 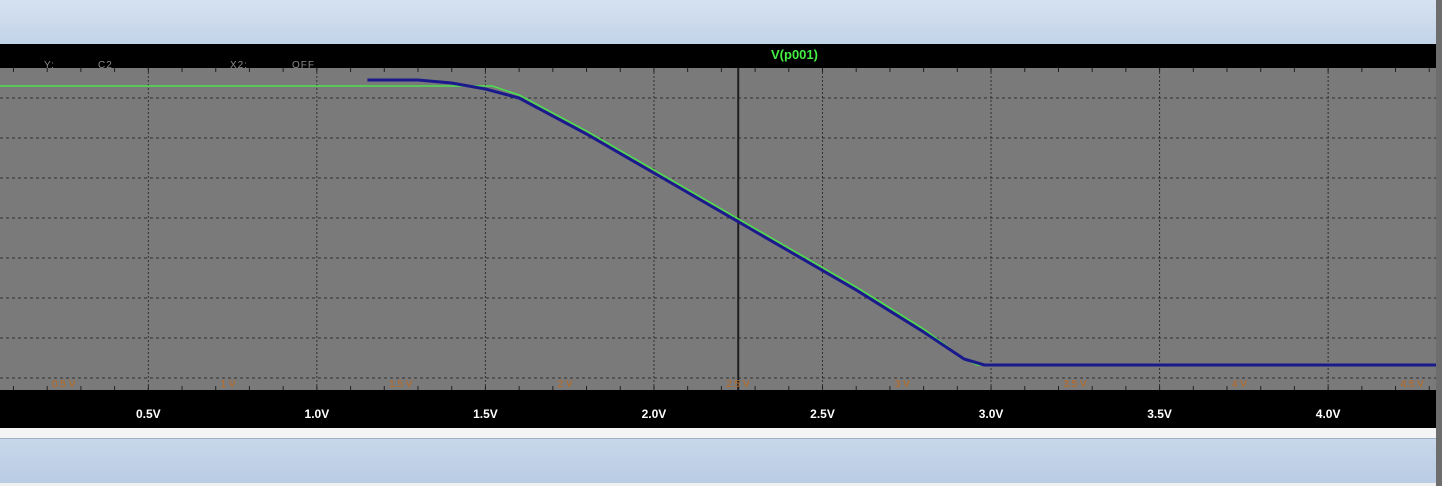 I want to click on x-tick-label: 4.0V, so click(x=1328, y=414).